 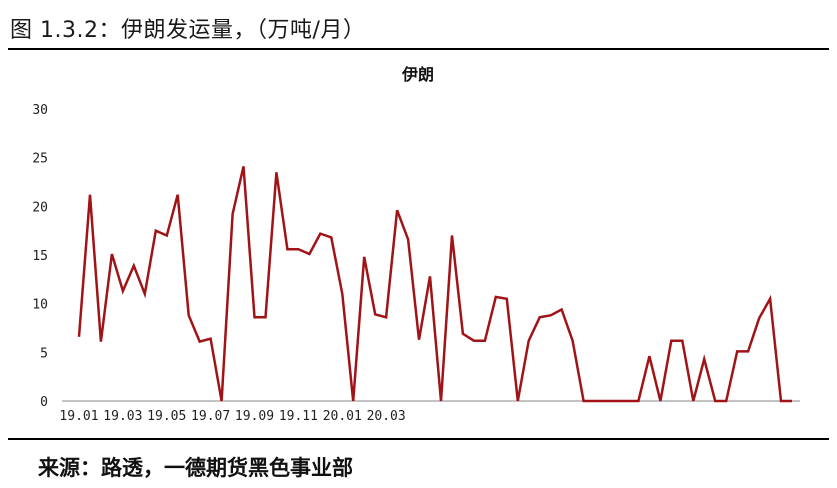 I want to click on y-axis-ticks: 0 5 10 15 20 25 30, so click(x=40, y=256).